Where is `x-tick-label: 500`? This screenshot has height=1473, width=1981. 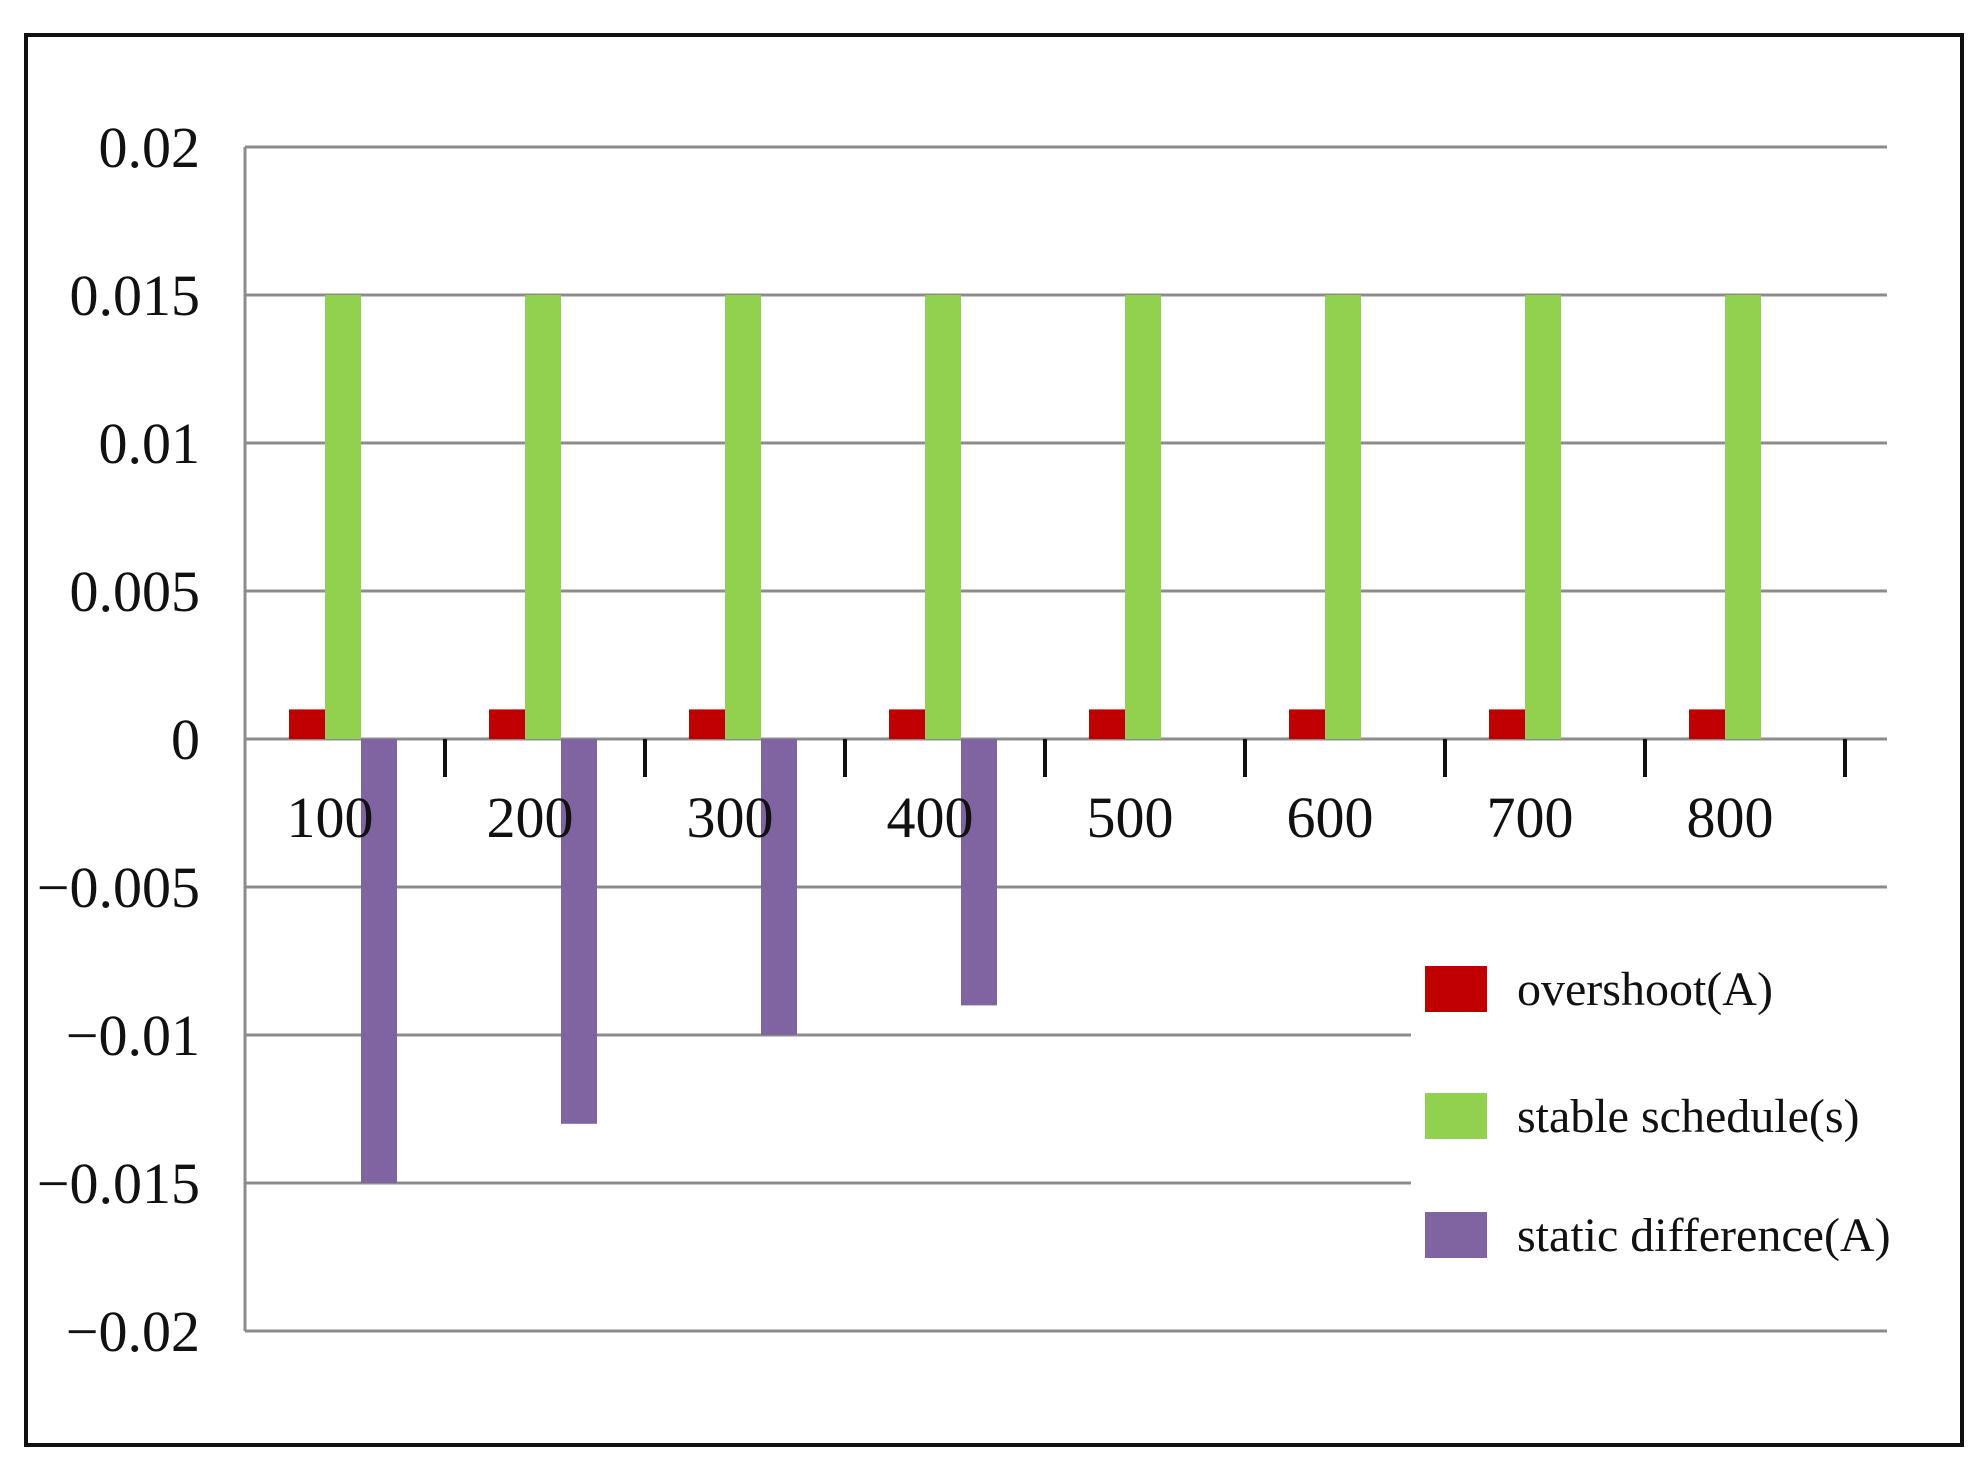
x-tick-label: 500 is located at coordinates (1130, 817).